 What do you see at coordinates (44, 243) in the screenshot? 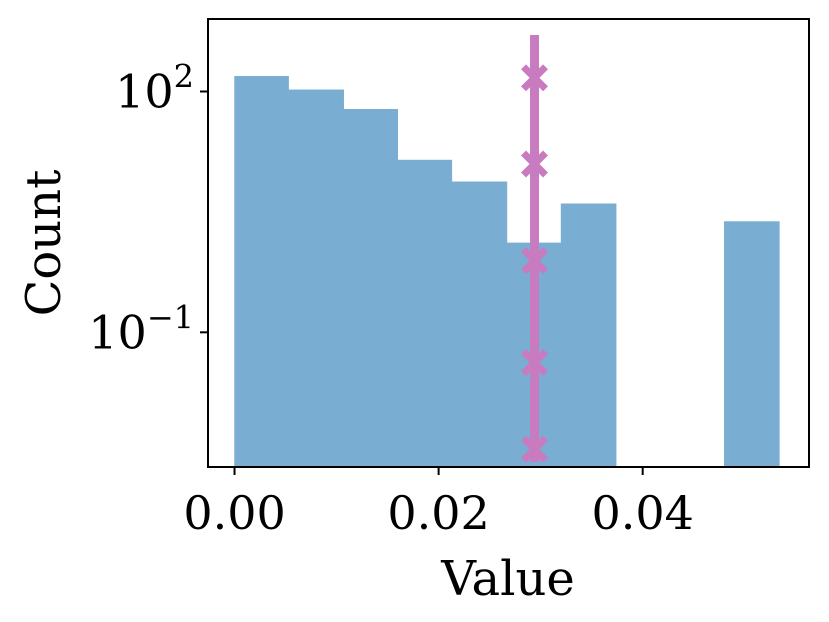
I see `y-axis-label: Count` at bounding box center [44, 243].